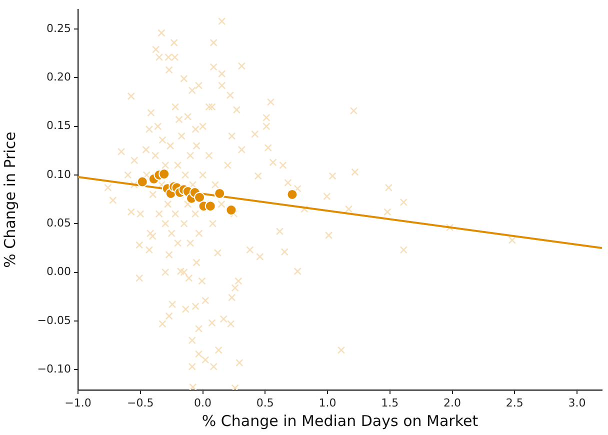 The width and height of the screenshot is (608, 435). Describe the element at coordinates (58, 174) in the screenshot. I see `y-tick-label: 0.10` at that location.